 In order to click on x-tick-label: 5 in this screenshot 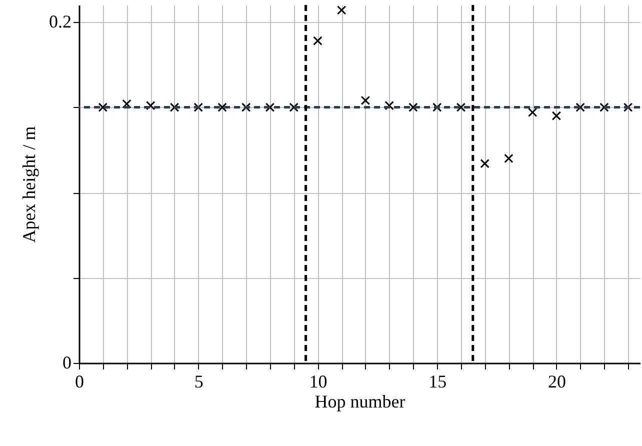, I will do `click(199, 382)`.